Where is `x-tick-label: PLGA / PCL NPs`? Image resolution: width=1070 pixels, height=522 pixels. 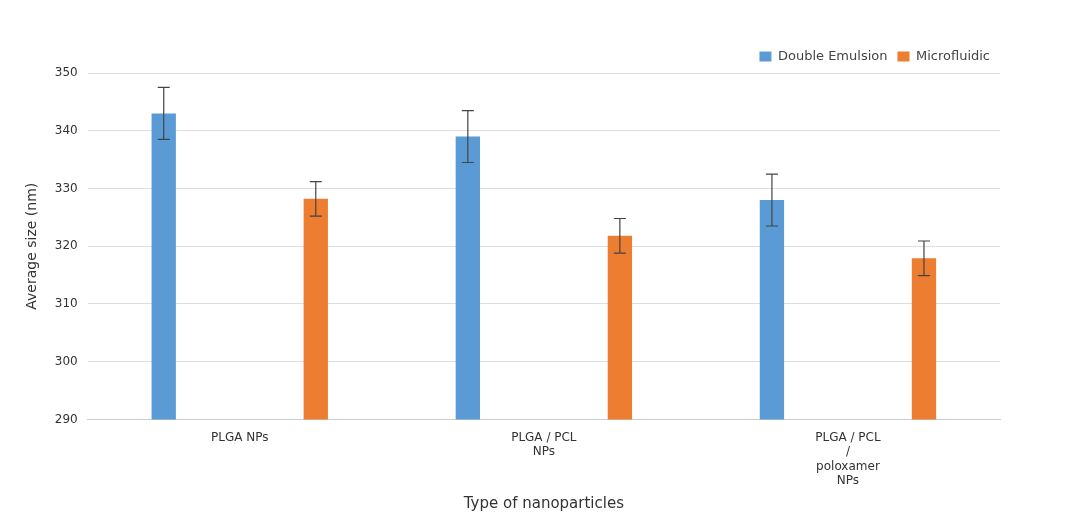 x-tick-label: PLGA / PCL NPs is located at coordinates (544, 444).